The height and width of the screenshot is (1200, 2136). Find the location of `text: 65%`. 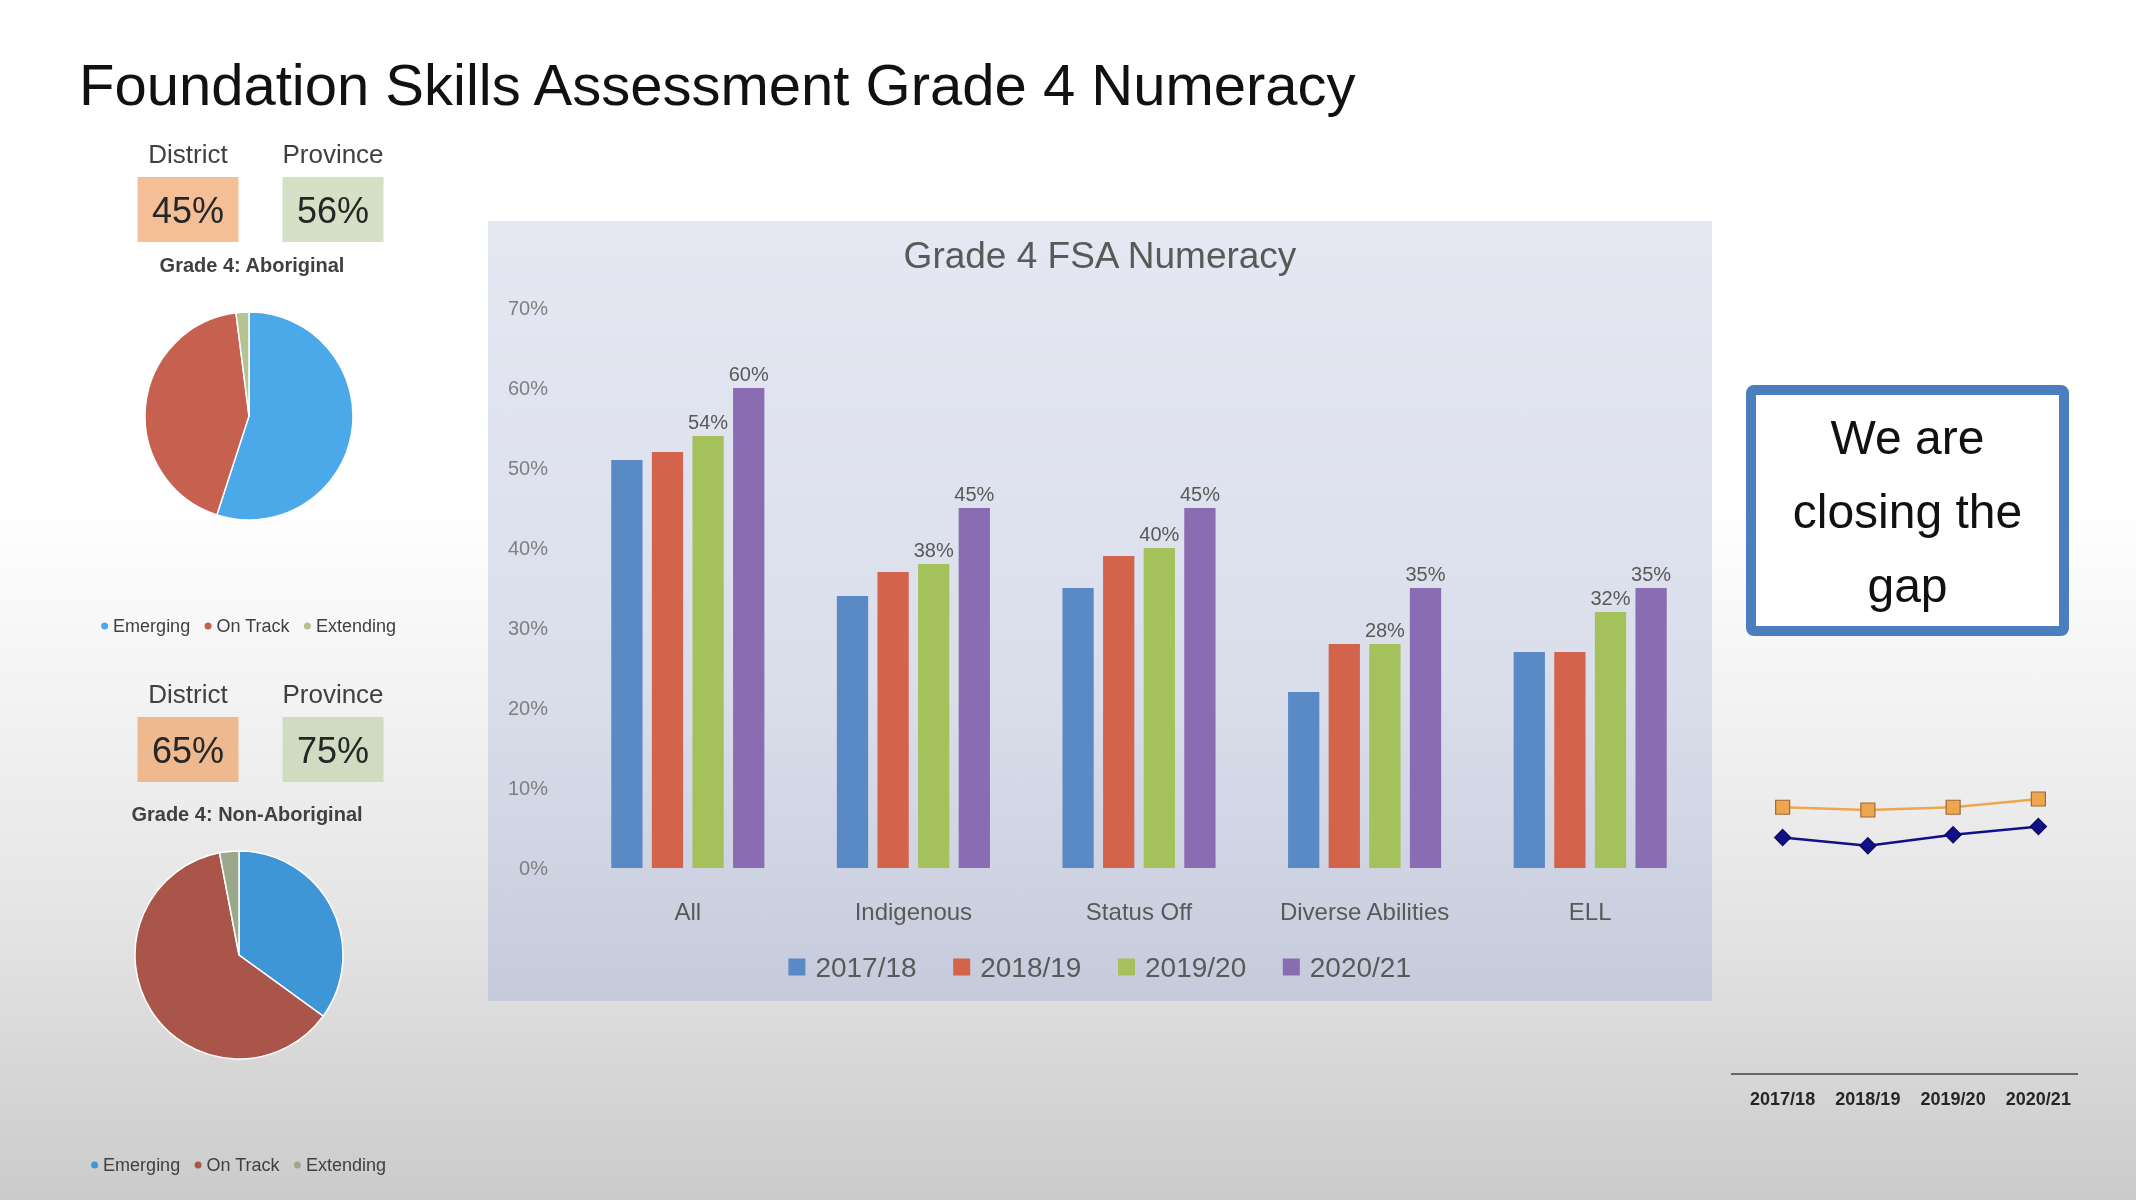

text: 65% is located at coordinates (188, 749).